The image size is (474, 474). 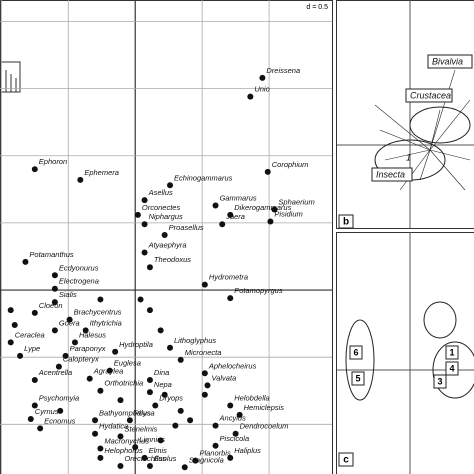 I want to click on point-label: Helophorus, so click(x=123, y=450).